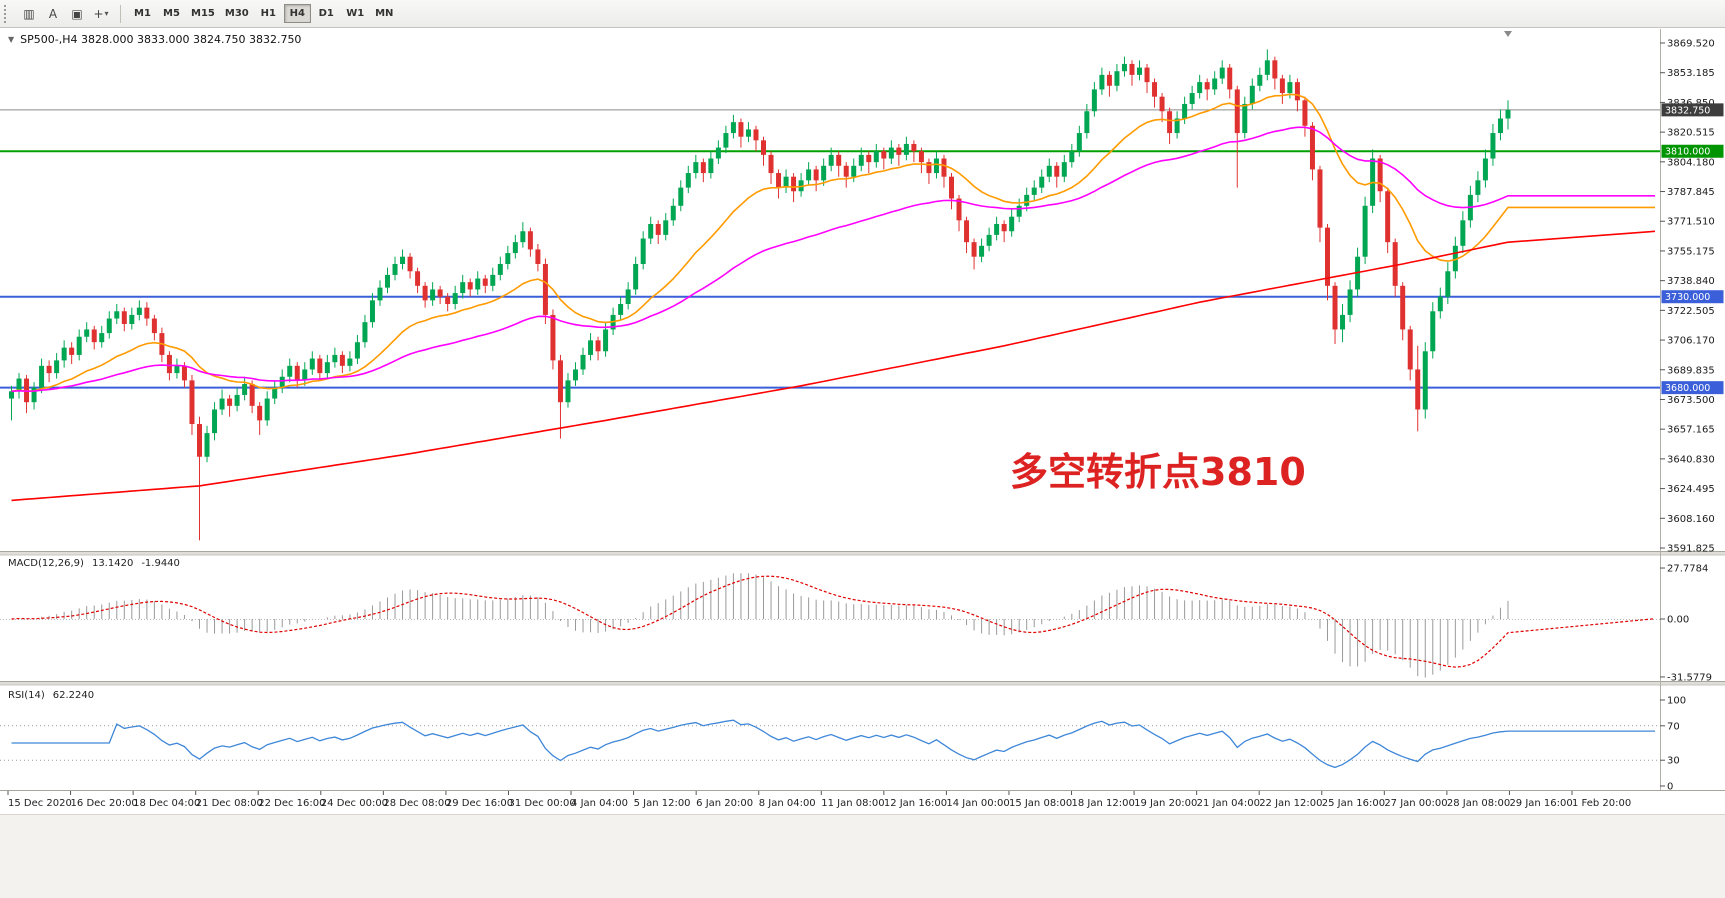  What do you see at coordinates (1353, 803) in the screenshot?
I see `svg-text: 25 Jan 16:00` at bounding box center [1353, 803].